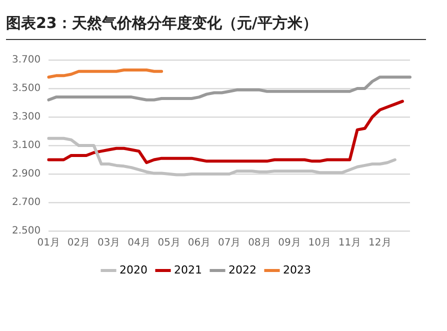 This screenshot has height=331, width=447. What do you see at coordinates (134, 269) in the screenshot?
I see `legend-label: 2020` at bounding box center [134, 269].